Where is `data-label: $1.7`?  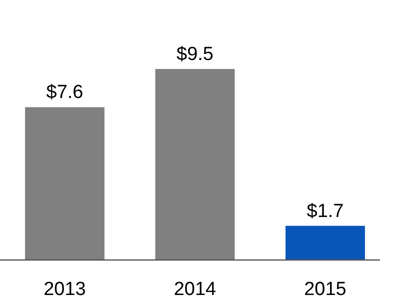
data-label: $1.7 is located at coordinates (325, 211).